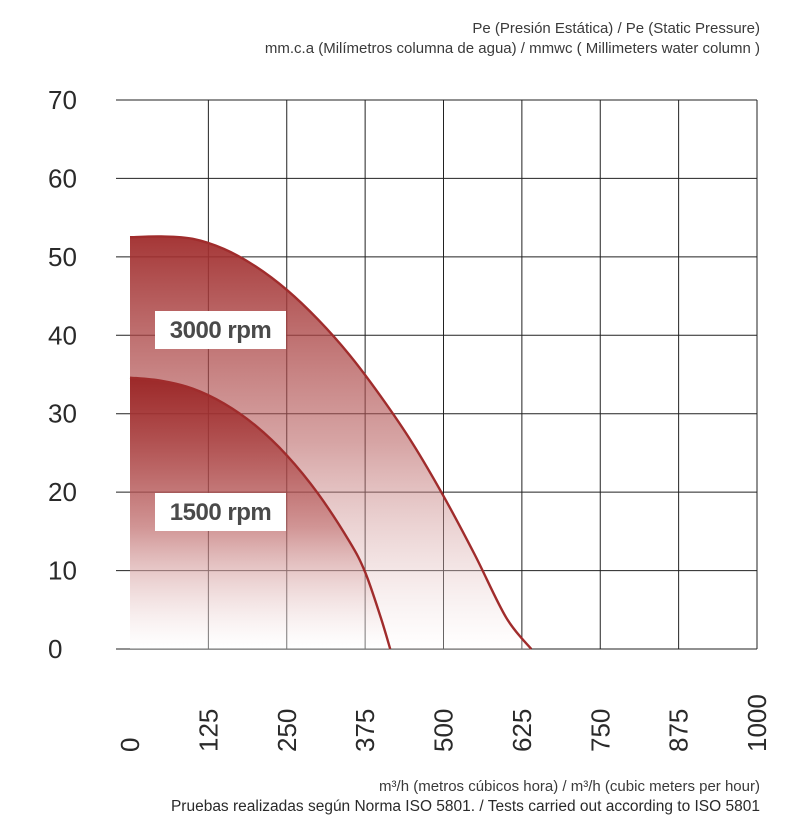 This screenshot has height=835, width=800. I want to click on x-tick-label: 500, so click(444, 730).